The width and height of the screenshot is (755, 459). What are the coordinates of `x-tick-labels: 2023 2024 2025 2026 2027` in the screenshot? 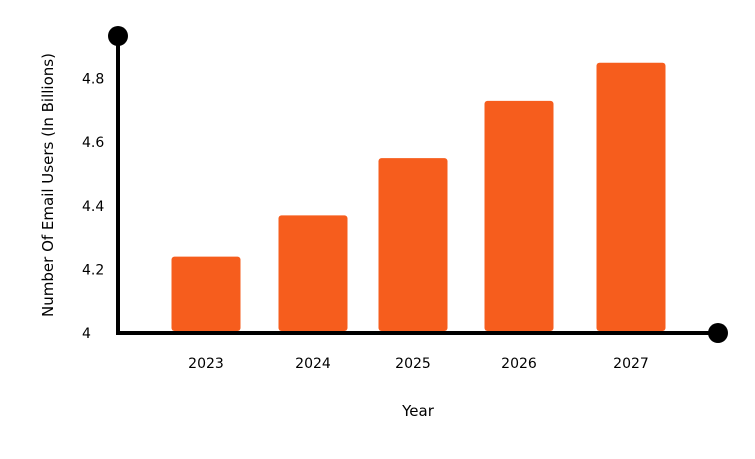 It's located at (418, 364).